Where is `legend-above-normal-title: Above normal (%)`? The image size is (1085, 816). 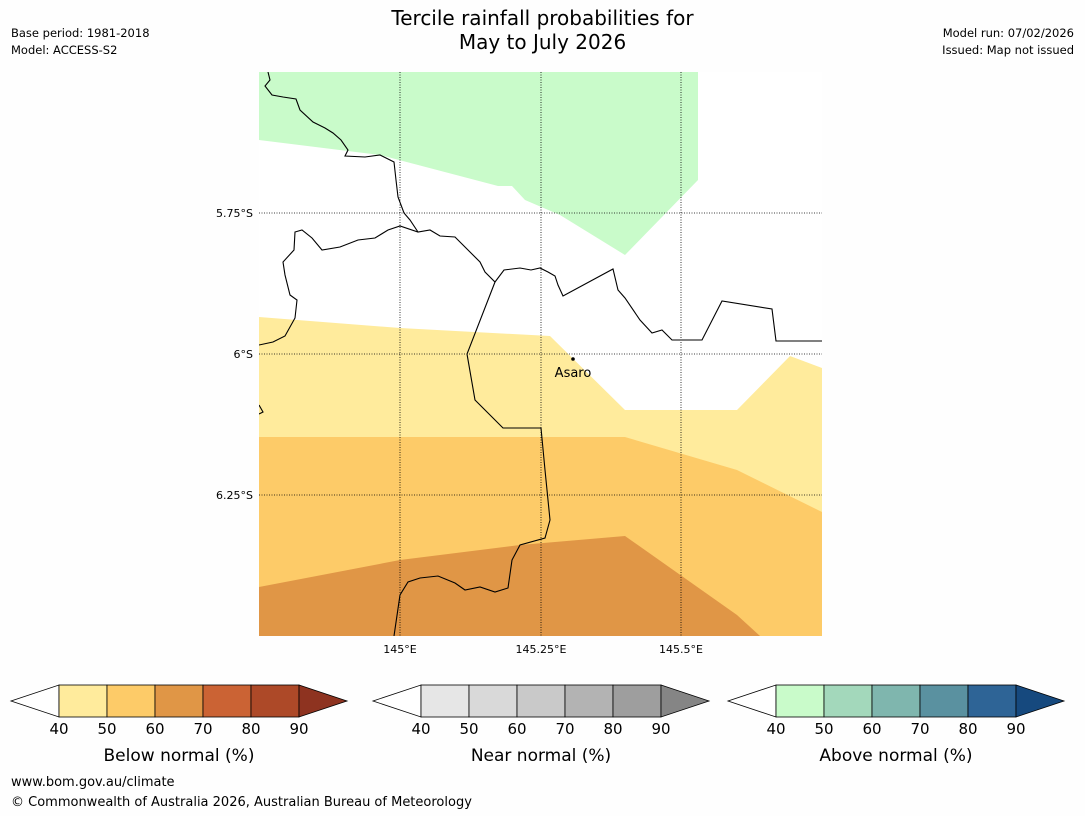 legend-above-normal-title: Above normal (%) is located at coordinates (895, 756).